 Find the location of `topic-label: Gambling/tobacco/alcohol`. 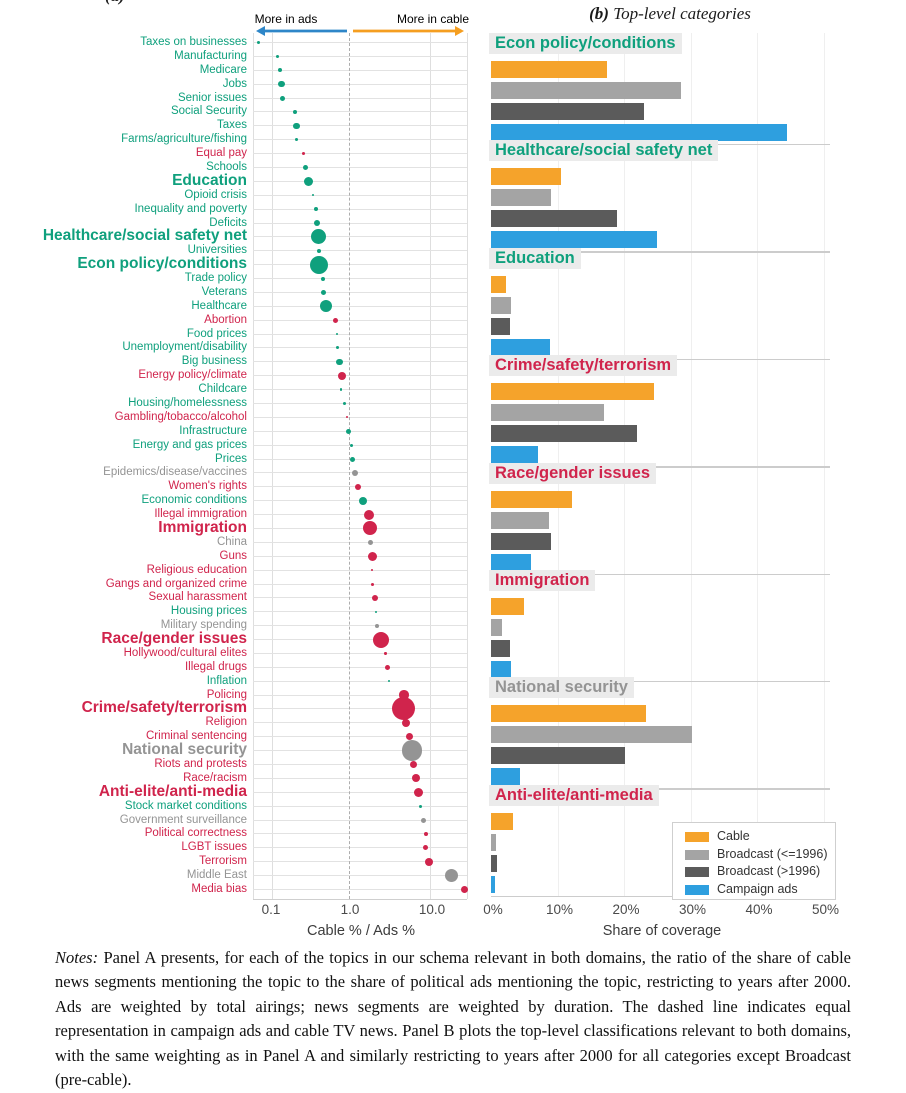

topic-label: Gambling/tobacco/alcohol is located at coordinates (180, 416).